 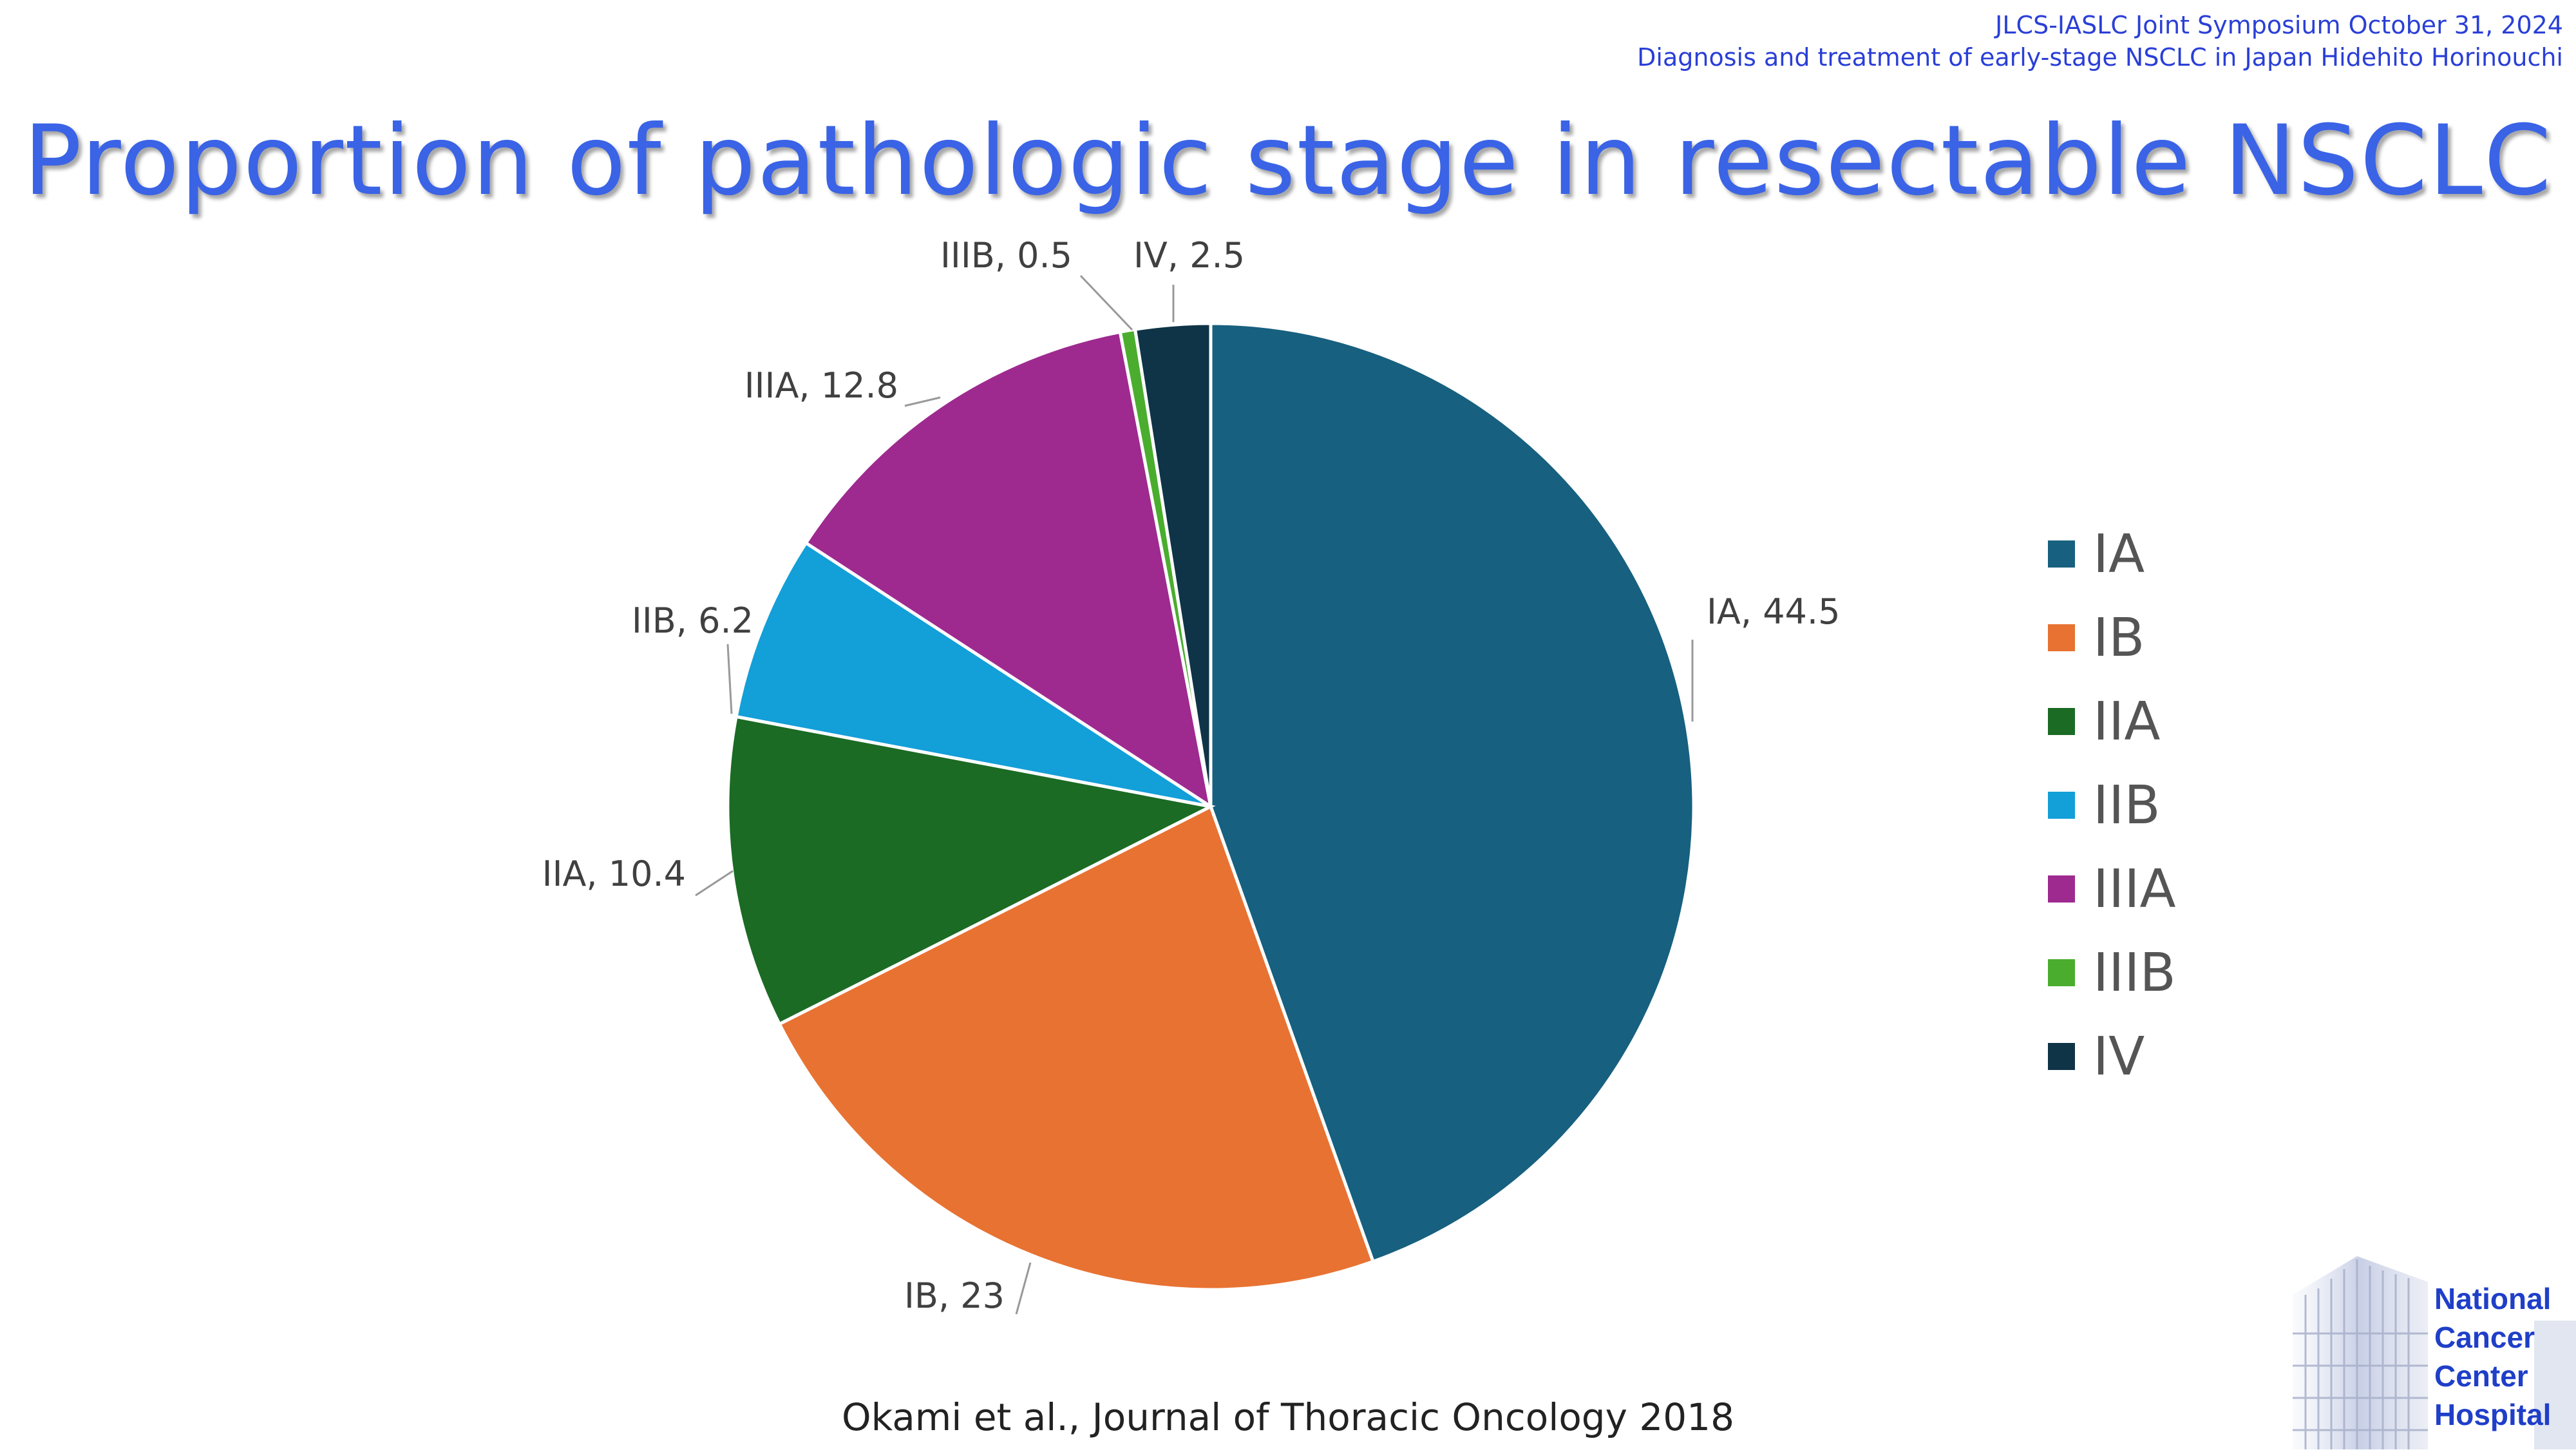 What do you see at coordinates (1006, 255) in the screenshot?
I see `data-label-iiib: IIIB, 0.5` at bounding box center [1006, 255].